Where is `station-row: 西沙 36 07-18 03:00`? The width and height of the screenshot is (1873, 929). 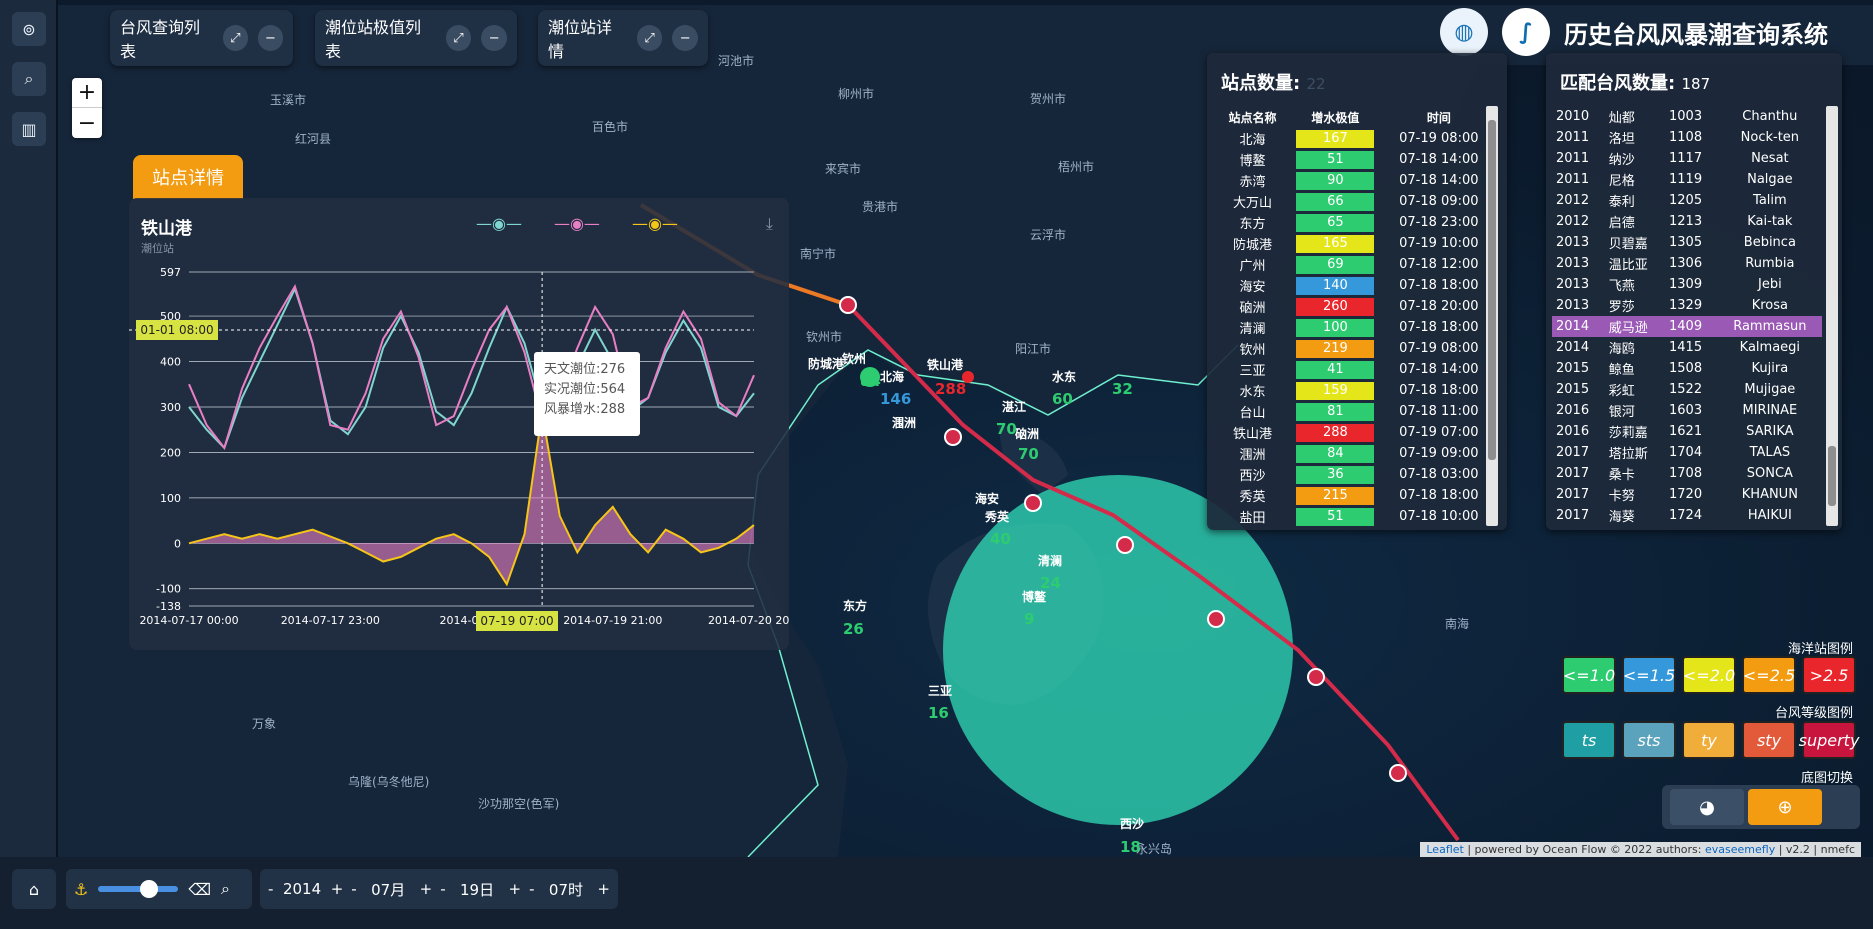
station-row: 西沙 36 07-18 03:00 is located at coordinates (1356, 474).